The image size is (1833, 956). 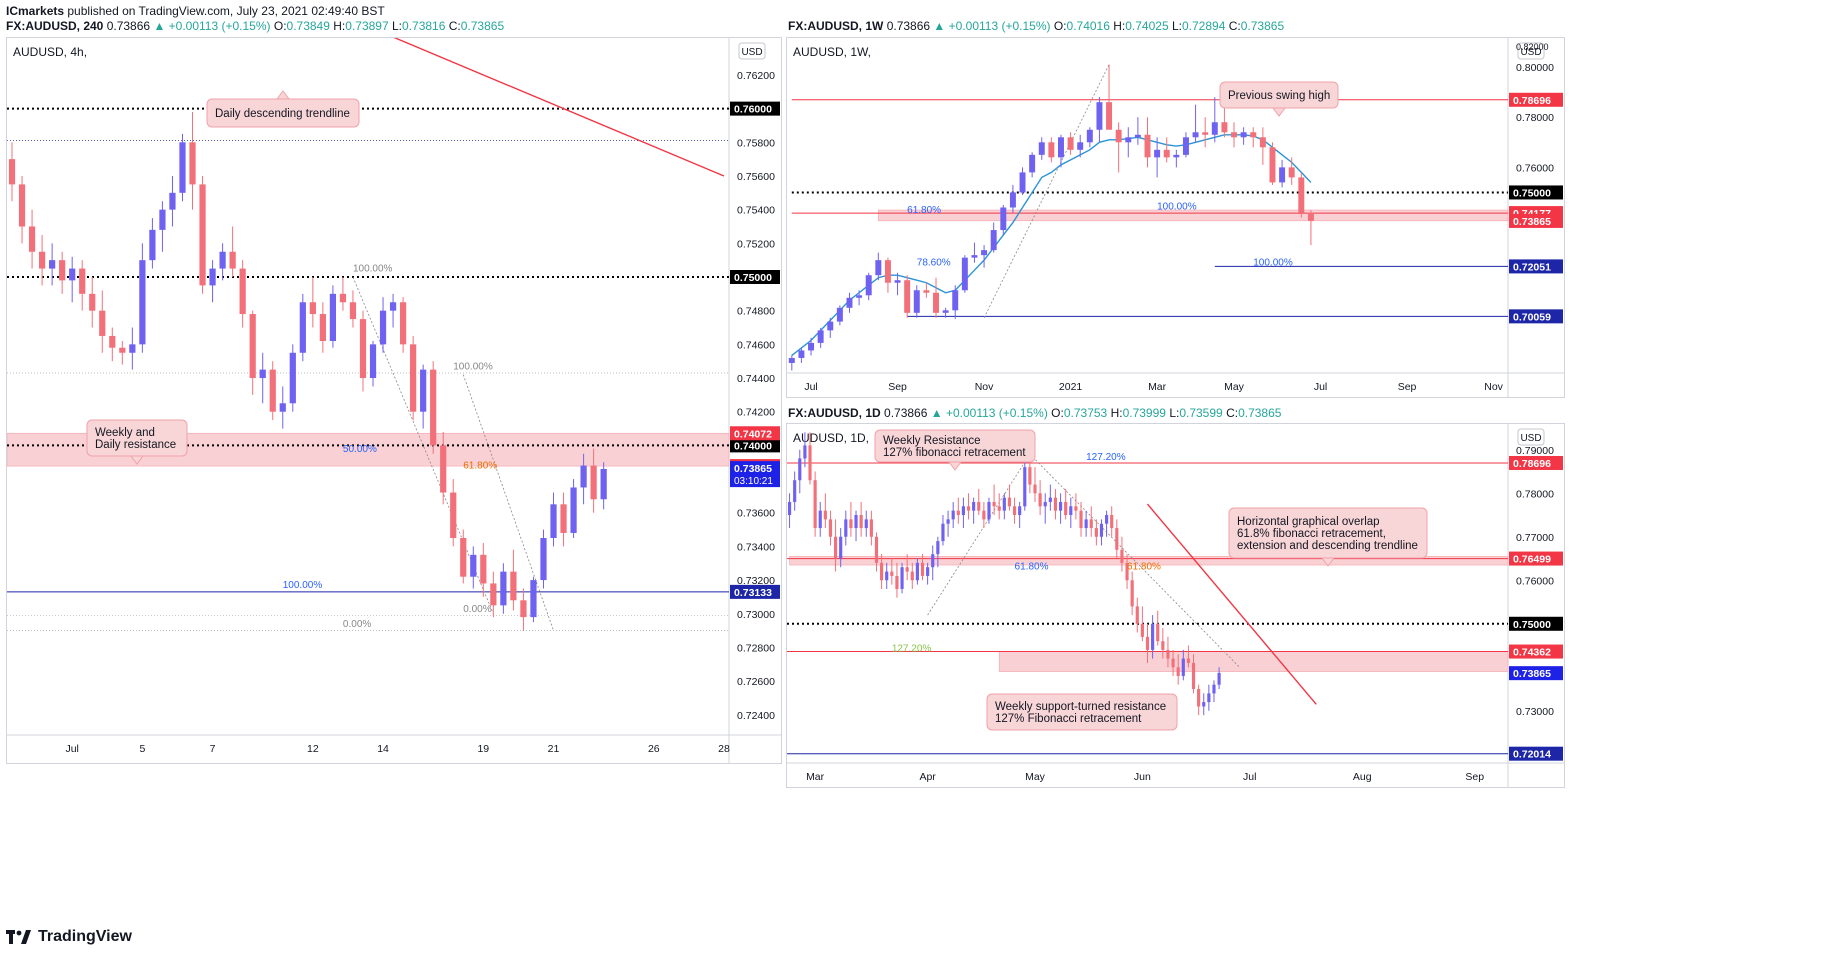 What do you see at coordinates (756, 312) in the screenshot?
I see `h4-y-tick-label: 0.74800` at bounding box center [756, 312].